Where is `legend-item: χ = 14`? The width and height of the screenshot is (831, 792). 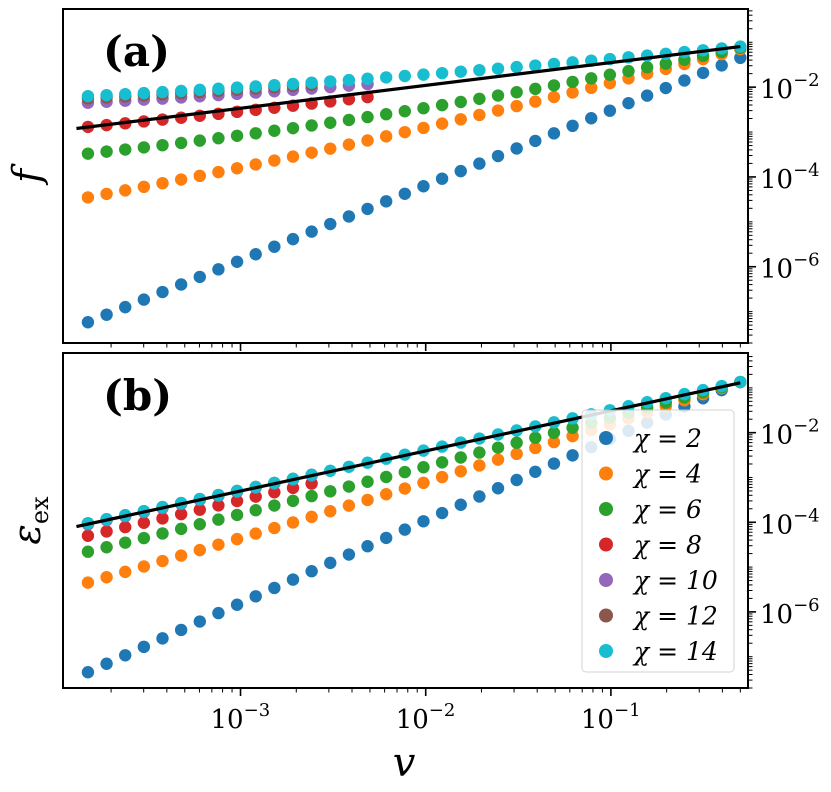 legend-item: χ = 14 is located at coordinates (658, 651).